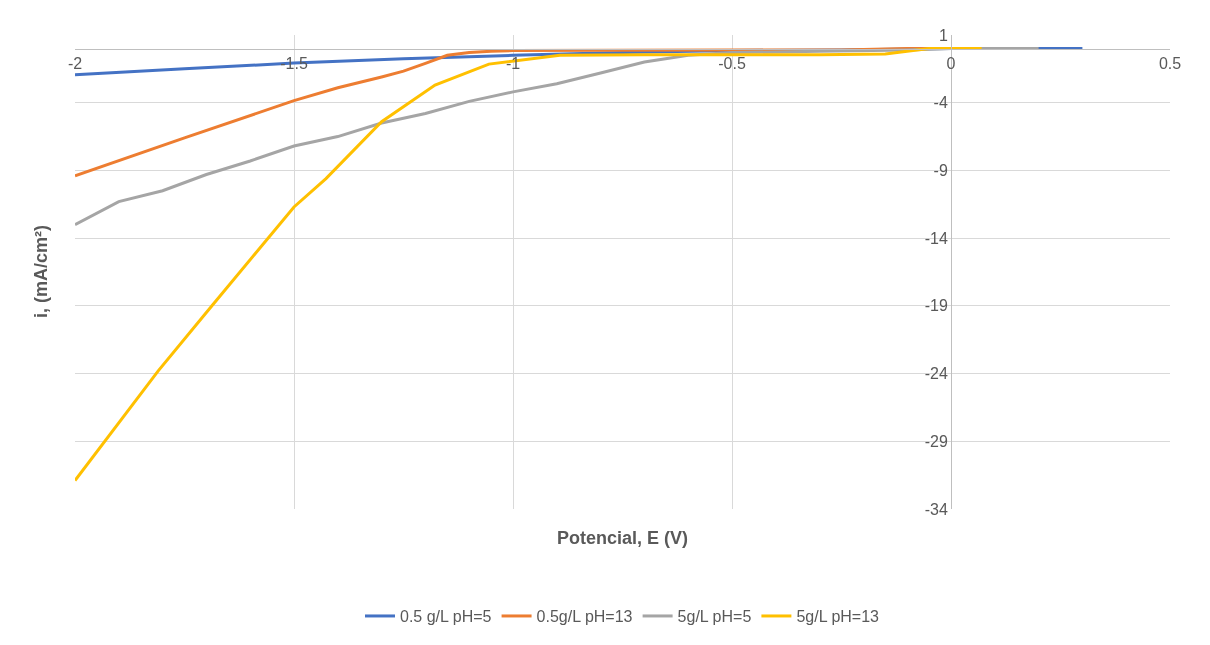  I want to click on x-tick-label: -0.5, so click(732, 63).